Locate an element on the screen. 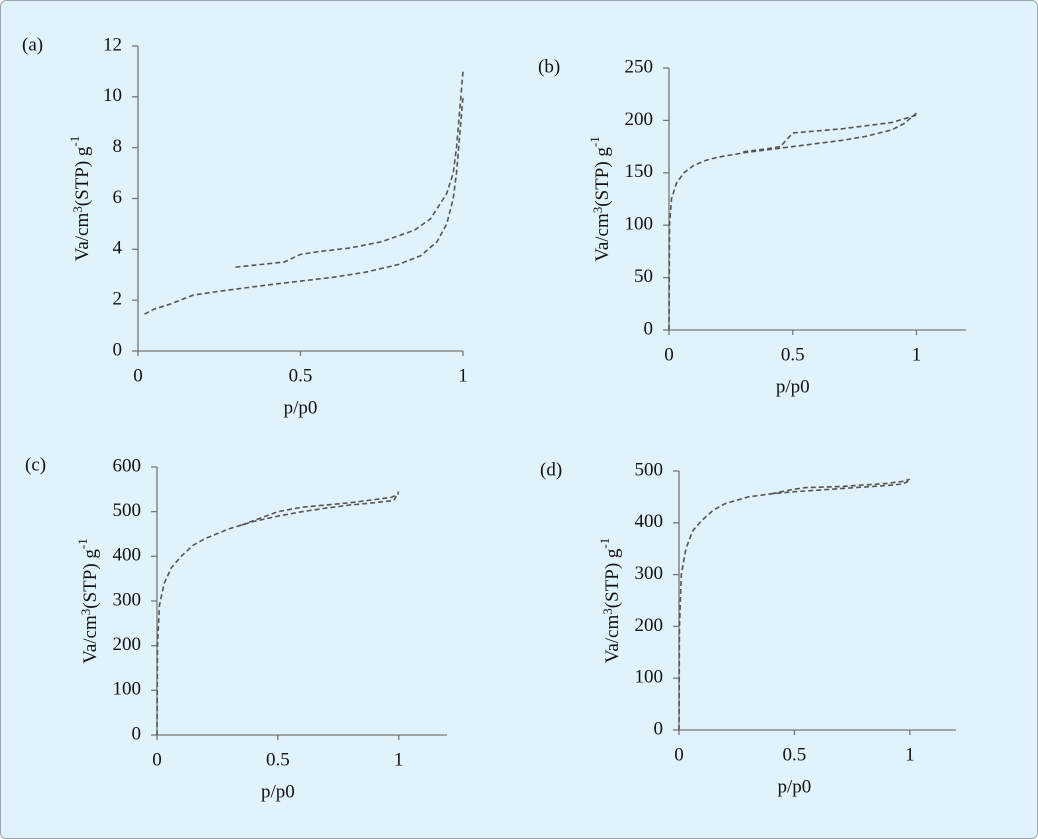  panel-label: (a) is located at coordinates (32, 44).